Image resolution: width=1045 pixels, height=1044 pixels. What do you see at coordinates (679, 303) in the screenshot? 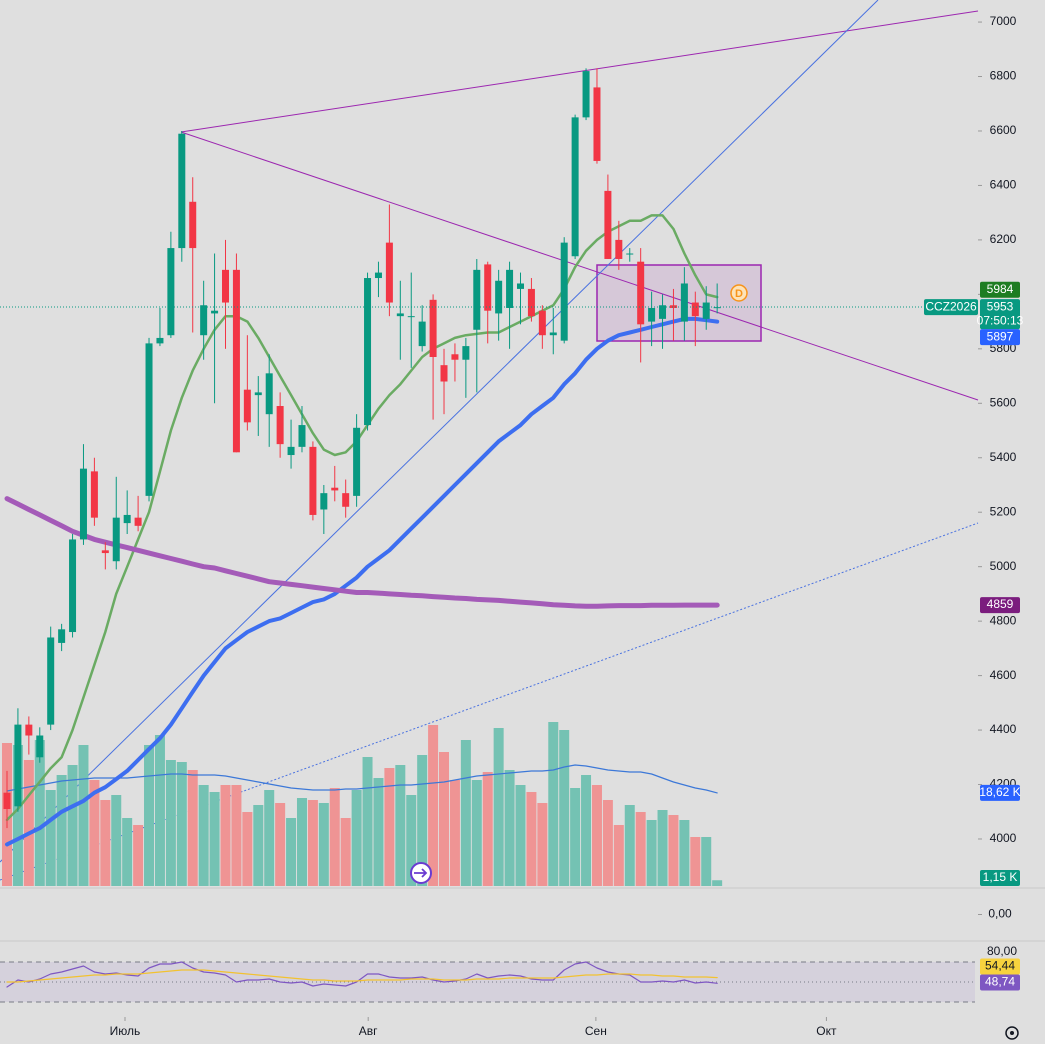
I see `rectangle-drawing` at bounding box center [679, 303].